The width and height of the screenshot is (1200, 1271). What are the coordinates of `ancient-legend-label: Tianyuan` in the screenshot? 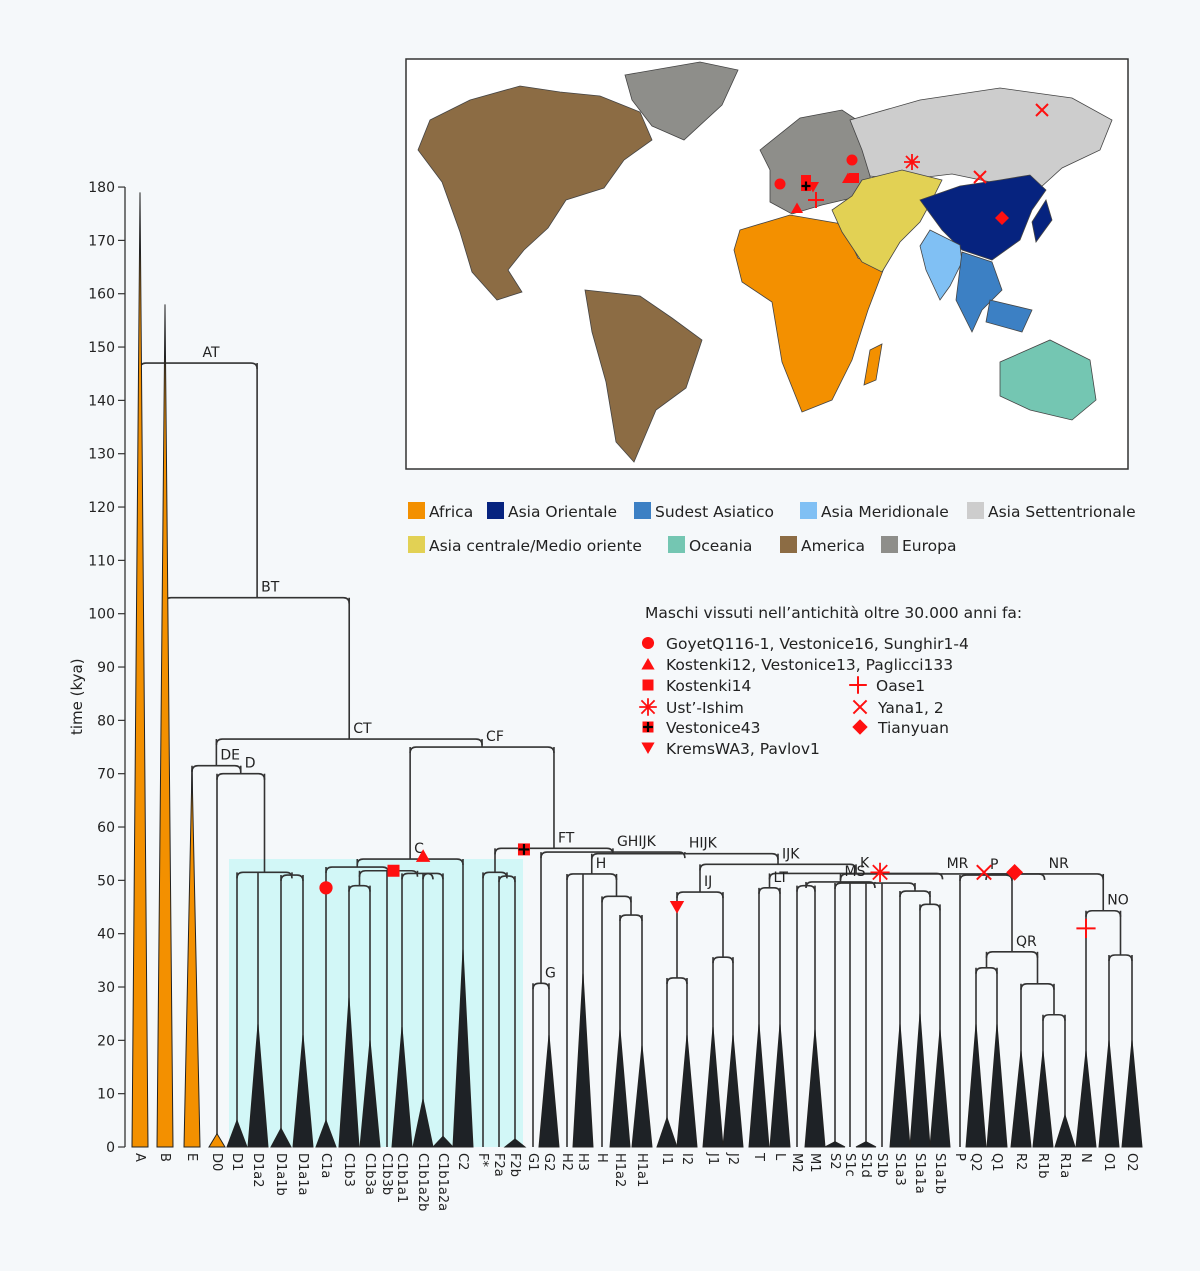 It's located at (913, 728).